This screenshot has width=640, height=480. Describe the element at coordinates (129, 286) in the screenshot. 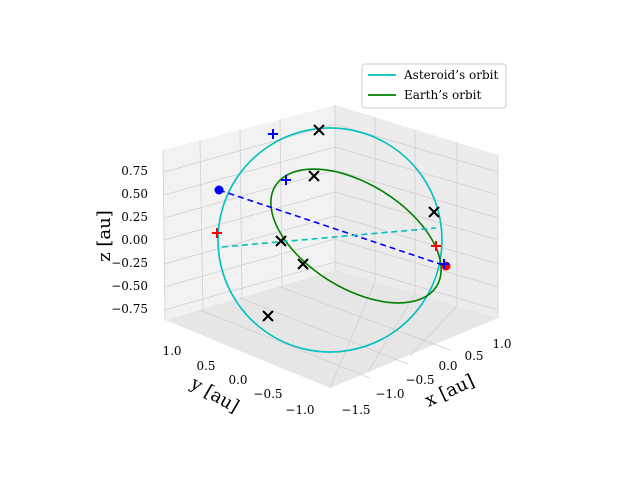

I see `z-tick-label: −0.50` at that location.